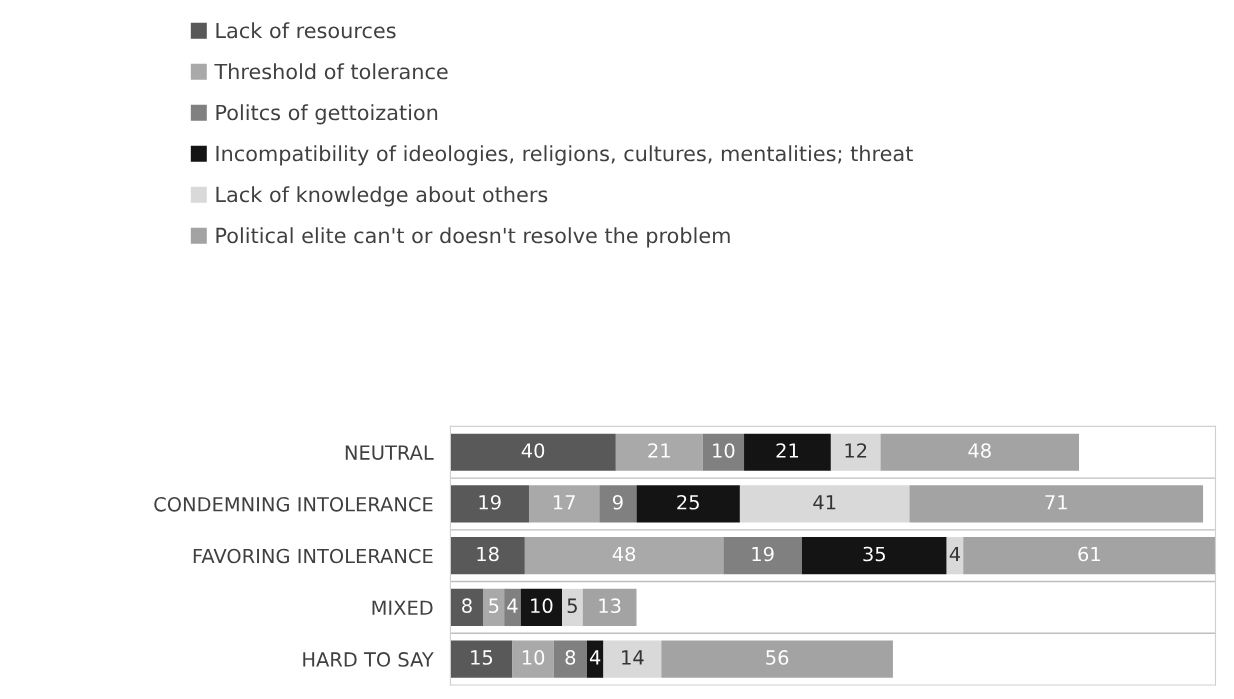  I want to click on legend-label: Lack of resources, so click(306, 30).